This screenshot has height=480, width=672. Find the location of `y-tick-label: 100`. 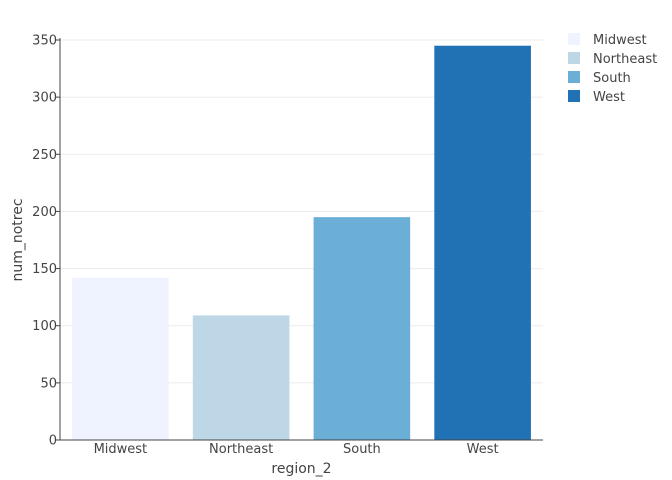

y-tick-label: 100 is located at coordinates (44, 326).